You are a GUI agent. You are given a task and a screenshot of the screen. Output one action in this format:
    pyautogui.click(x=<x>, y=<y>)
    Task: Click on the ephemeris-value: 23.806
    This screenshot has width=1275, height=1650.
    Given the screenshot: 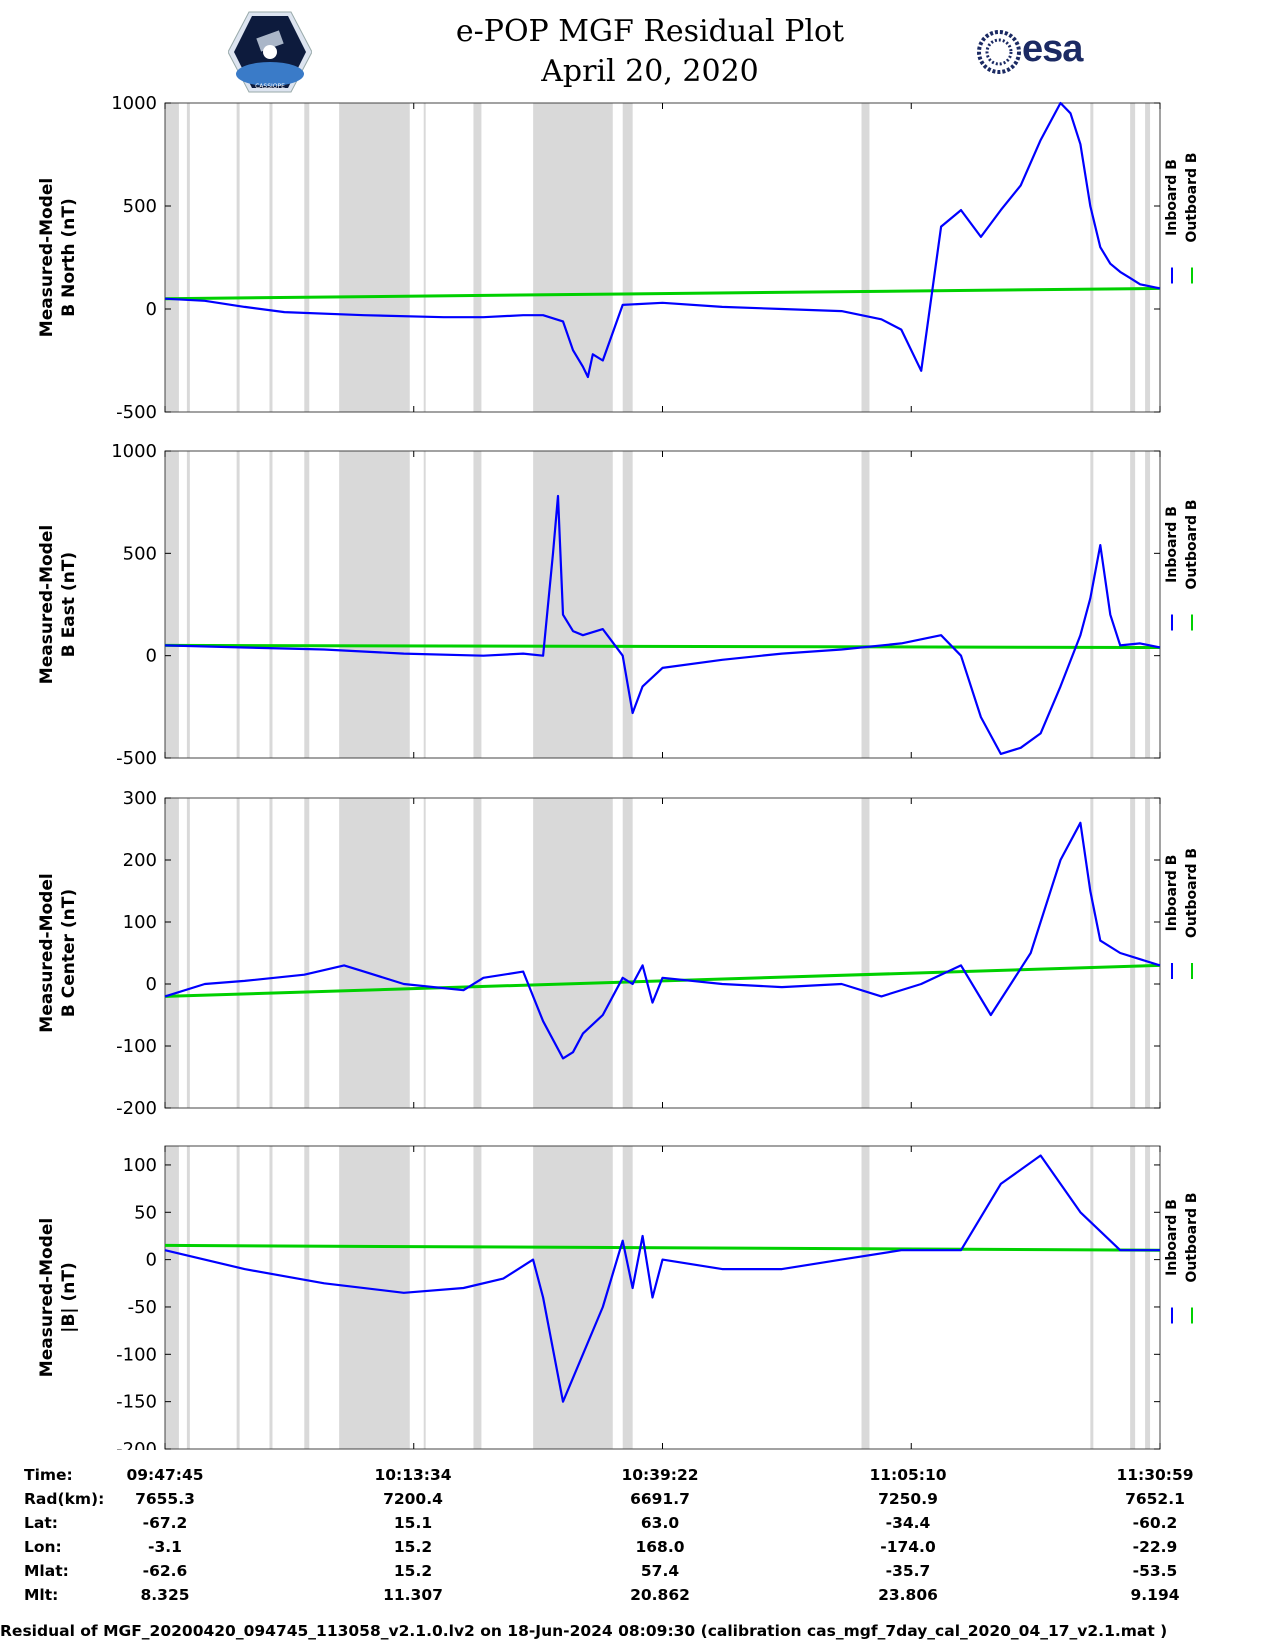 What is the action you would take?
    pyautogui.click(x=908, y=1595)
    